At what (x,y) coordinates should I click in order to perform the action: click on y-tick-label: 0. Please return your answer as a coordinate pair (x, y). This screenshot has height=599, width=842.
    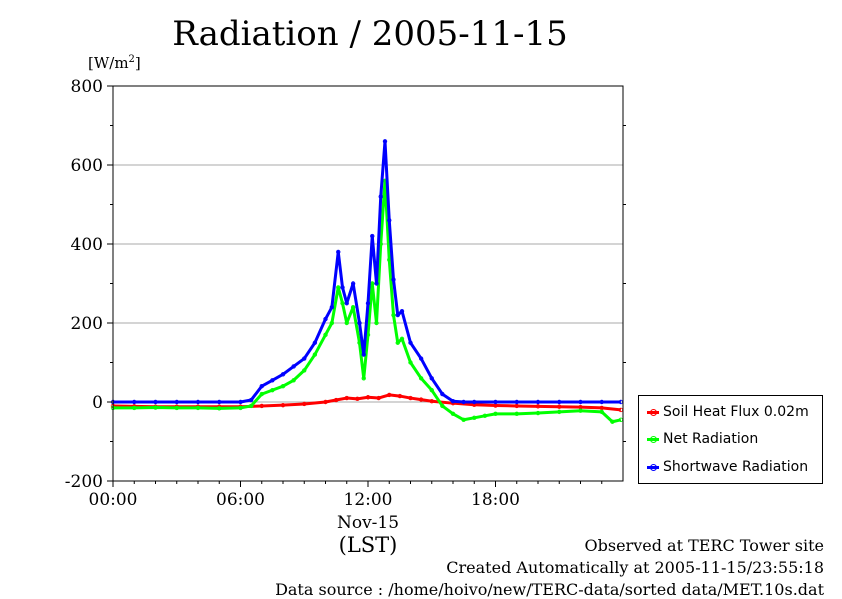
    Looking at the image, I should click on (97, 403).